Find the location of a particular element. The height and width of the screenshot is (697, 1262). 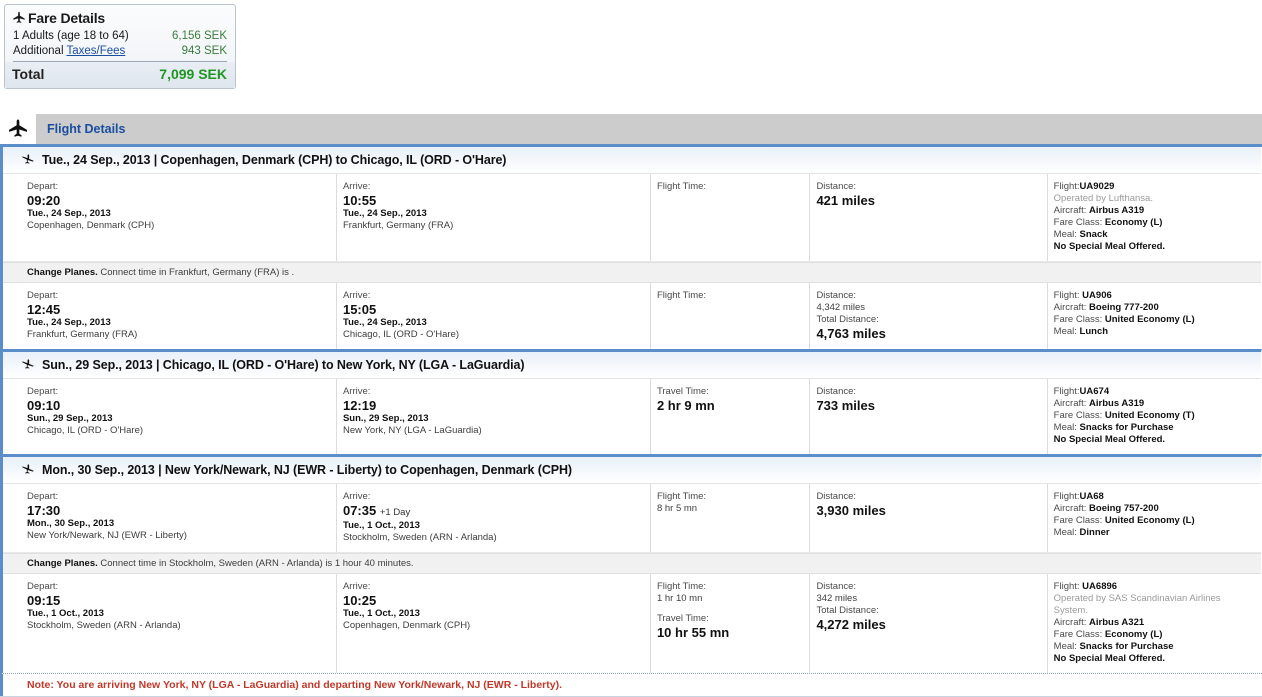

distance-value: 342 miles is located at coordinates (837, 598).